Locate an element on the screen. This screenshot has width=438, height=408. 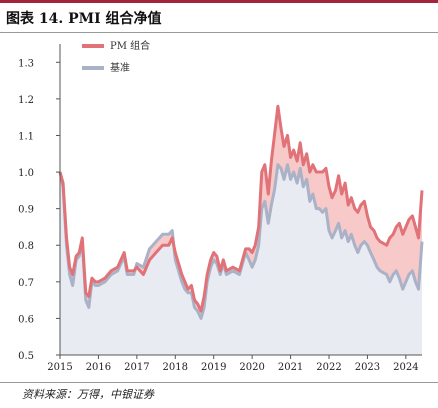
x-tick-label: 2017 is located at coordinates (136, 367).